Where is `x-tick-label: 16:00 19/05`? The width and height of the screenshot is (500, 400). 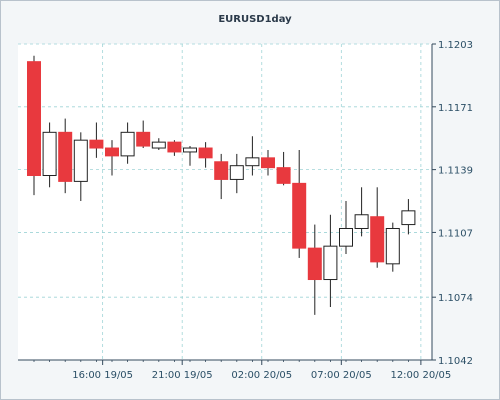 x-tick-label: 16:00 19/05 is located at coordinates (102, 375).